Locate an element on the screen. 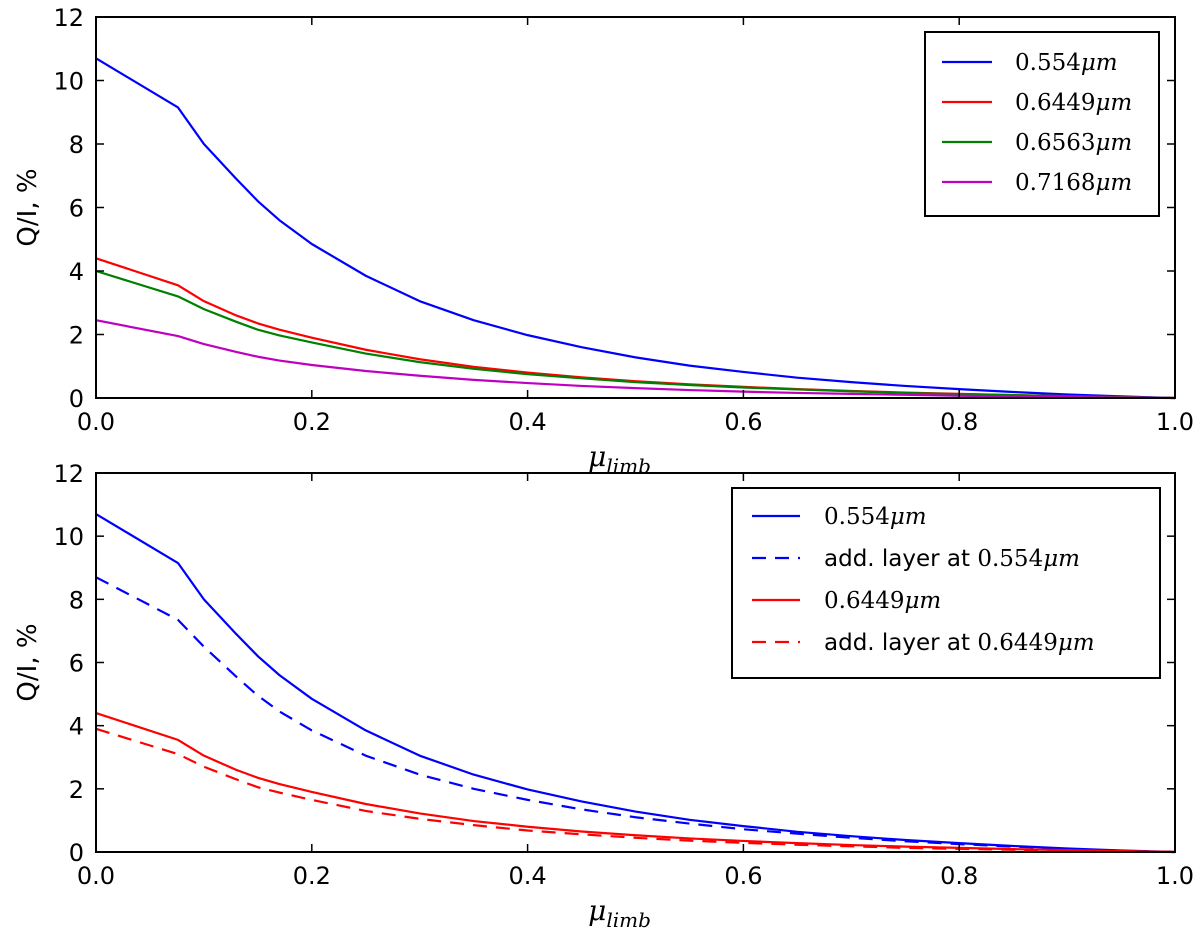  legend-label: add. layer at 0.6449μm is located at coordinates (959, 643).